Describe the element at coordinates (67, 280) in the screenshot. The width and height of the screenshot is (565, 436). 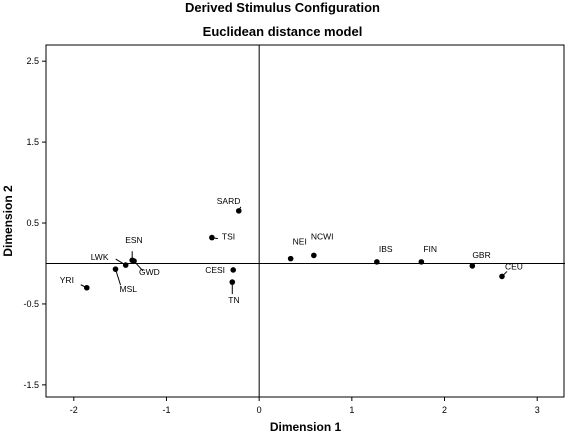
I see `point-label: YRI` at that location.